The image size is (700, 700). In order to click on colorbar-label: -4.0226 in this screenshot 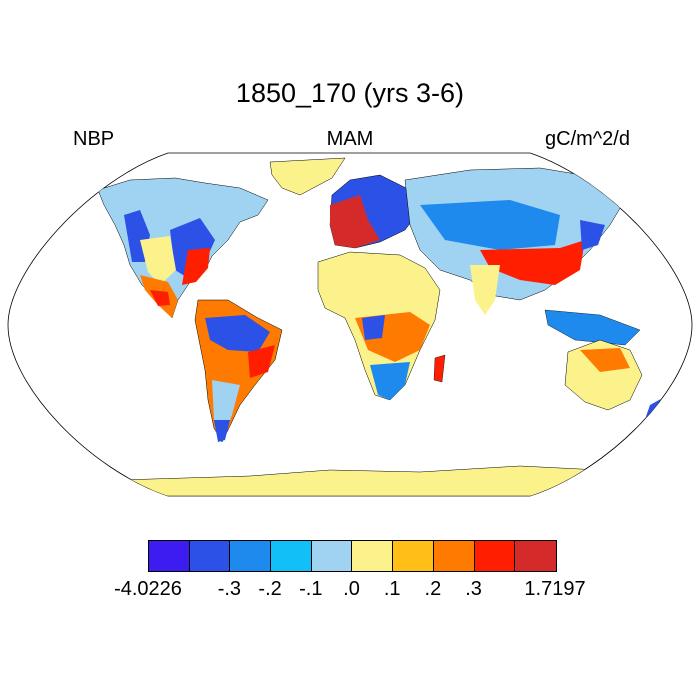, I will do `click(148, 589)`.